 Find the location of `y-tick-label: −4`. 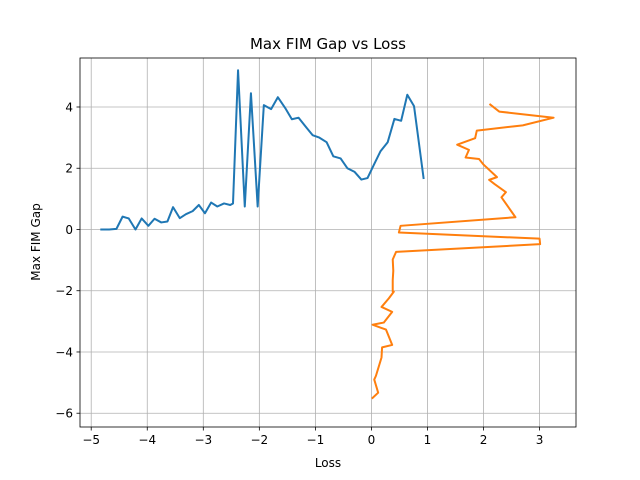

y-tick-label: −4 is located at coordinates (64, 352).